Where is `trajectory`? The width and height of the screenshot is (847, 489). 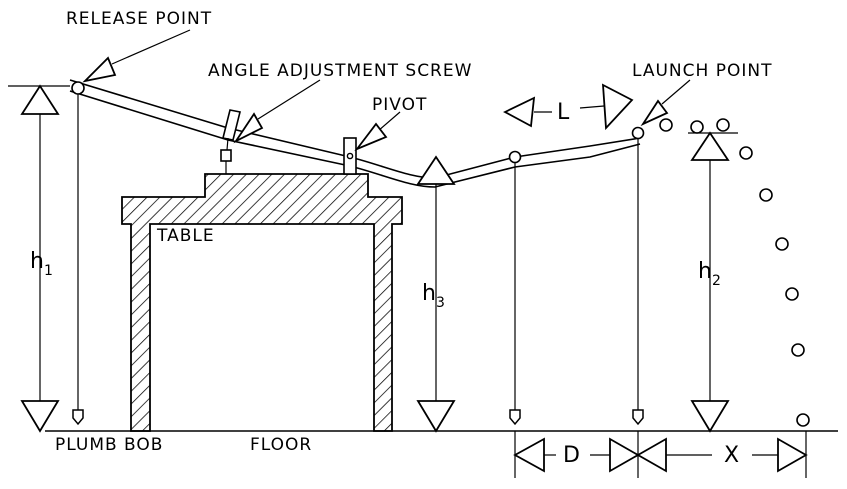
trajectory is located at coordinates (734, 272).